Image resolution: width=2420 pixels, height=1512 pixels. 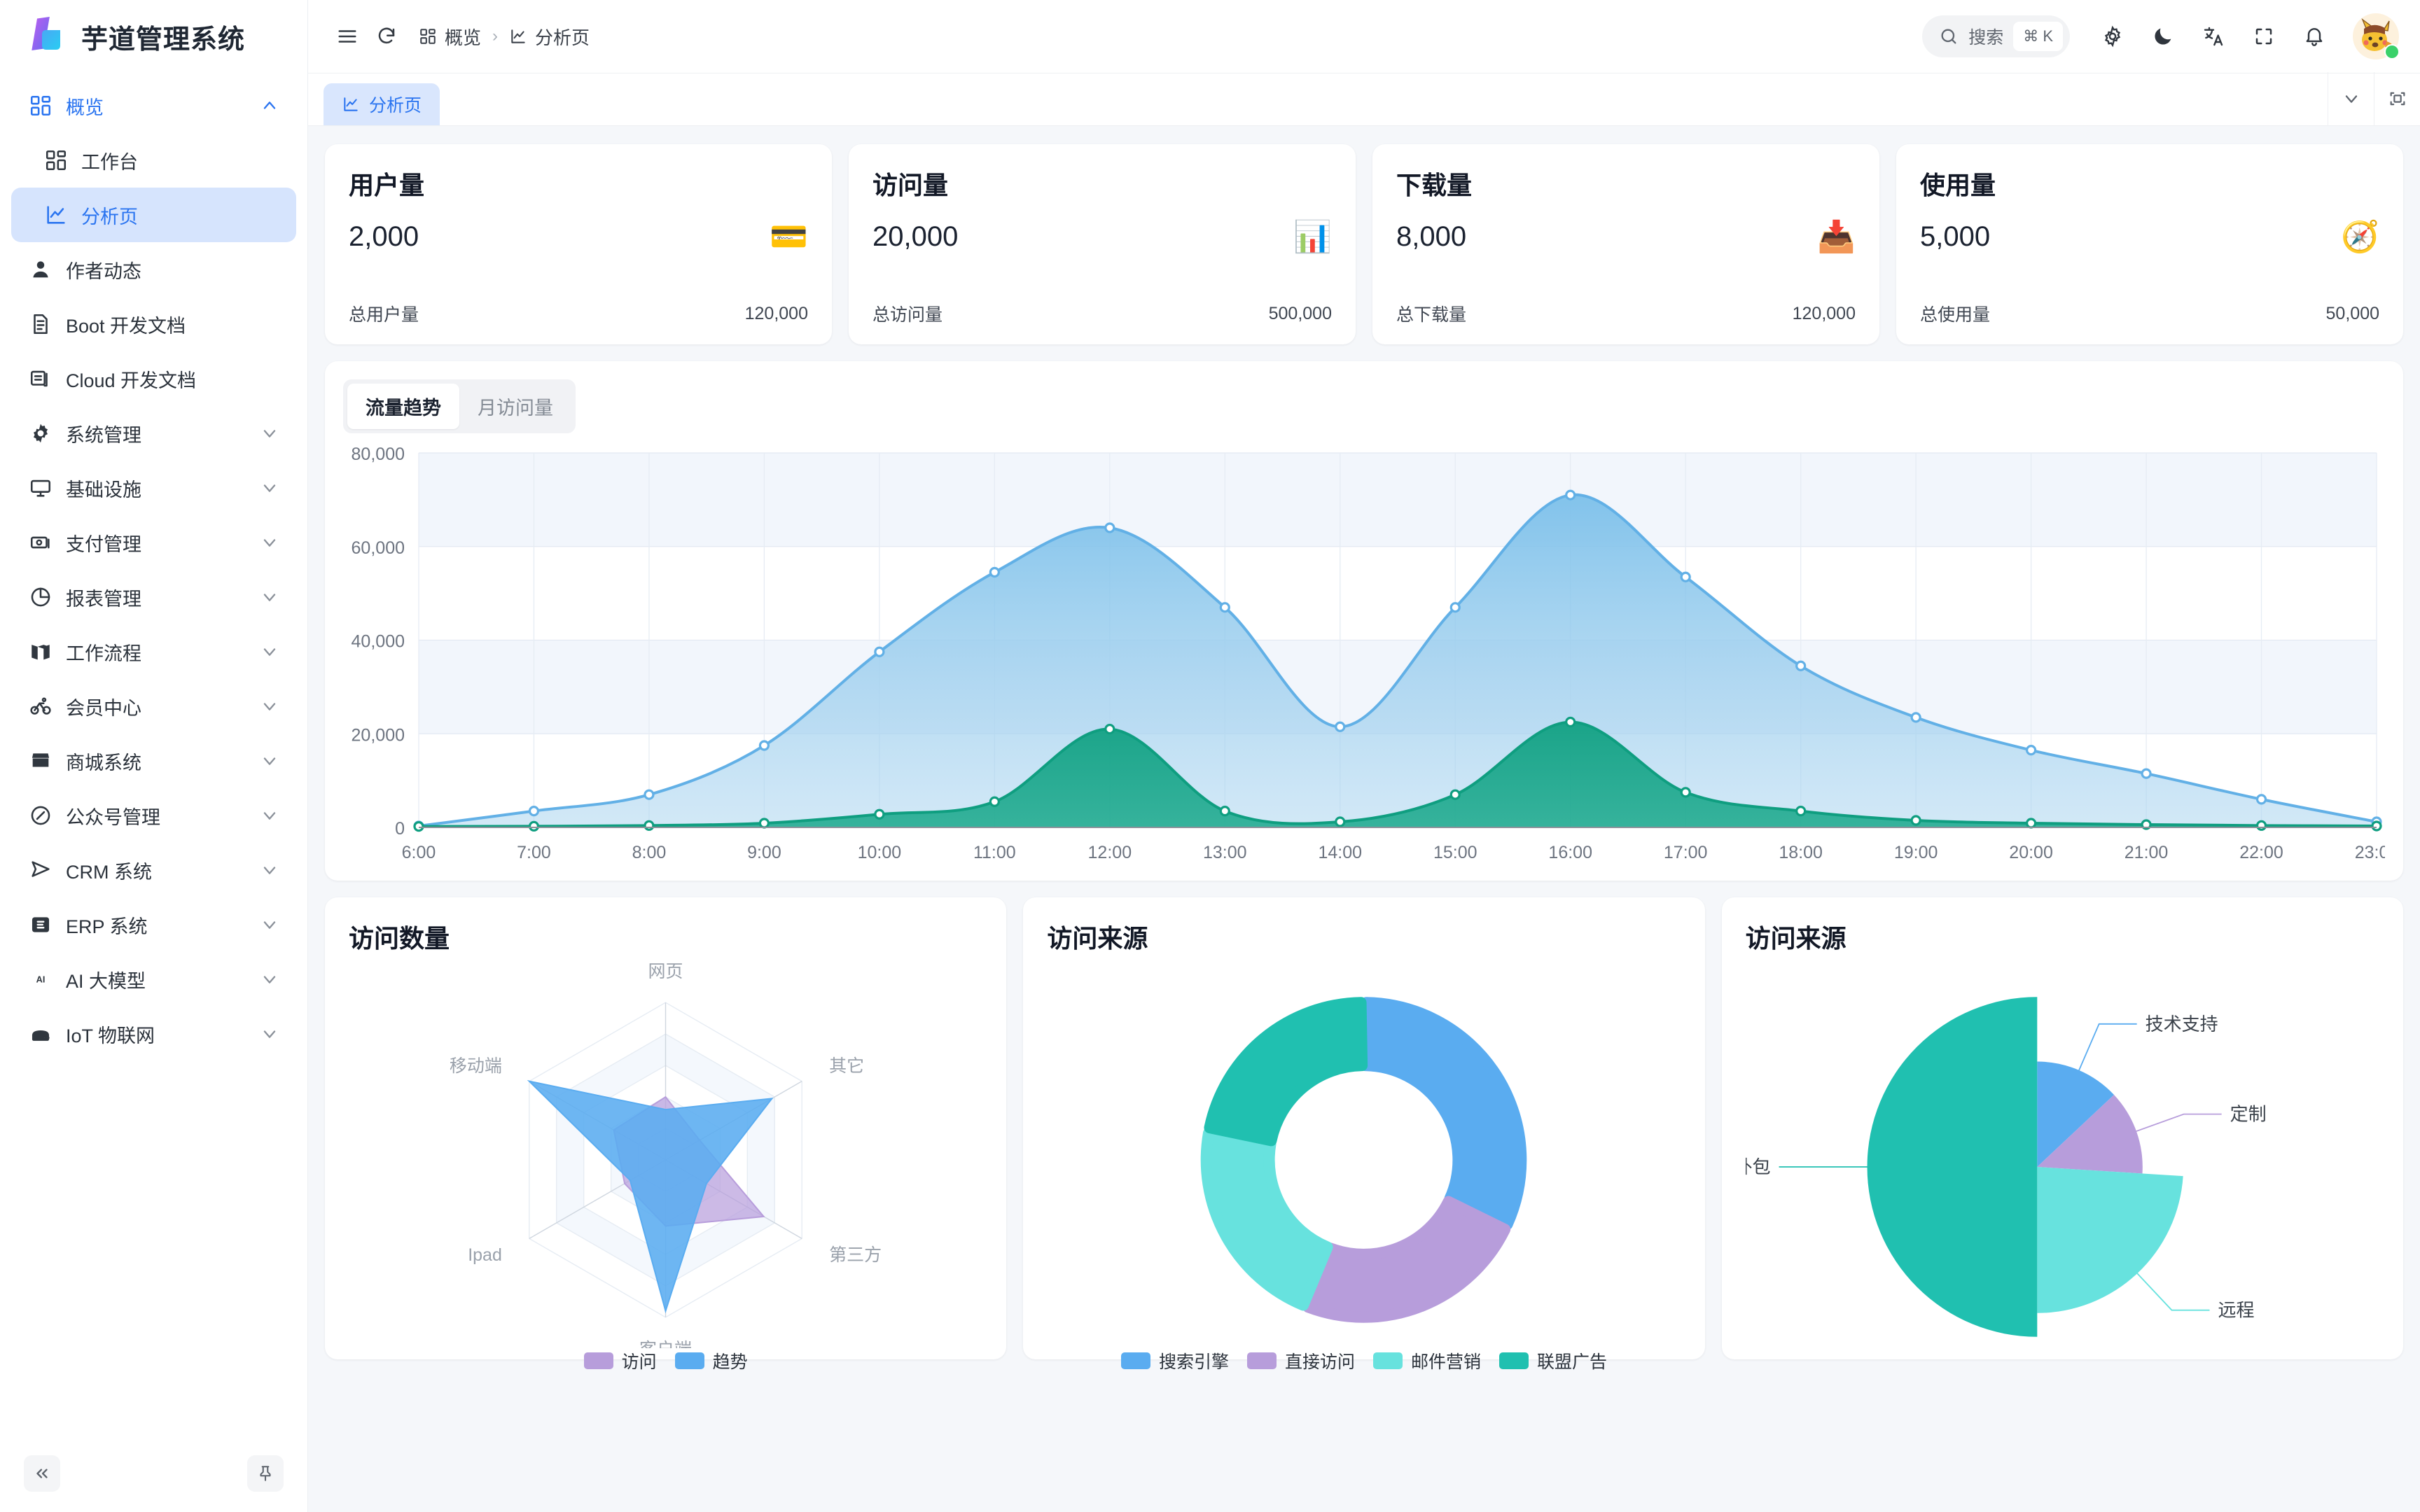 I want to click on sidebar-item-9: 报表管理, so click(x=153, y=597).